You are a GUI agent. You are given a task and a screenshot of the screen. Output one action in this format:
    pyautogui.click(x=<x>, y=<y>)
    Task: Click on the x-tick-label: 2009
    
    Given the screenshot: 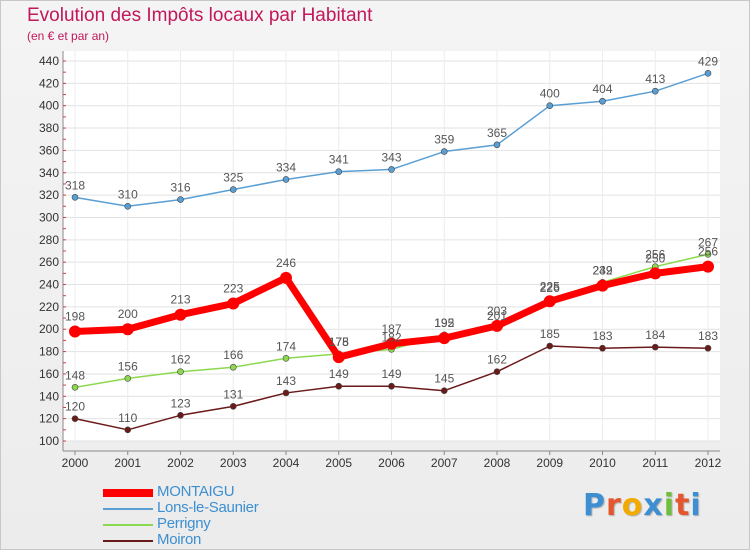 What is the action you would take?
    pyautogui.click(x=549, y=463)
    